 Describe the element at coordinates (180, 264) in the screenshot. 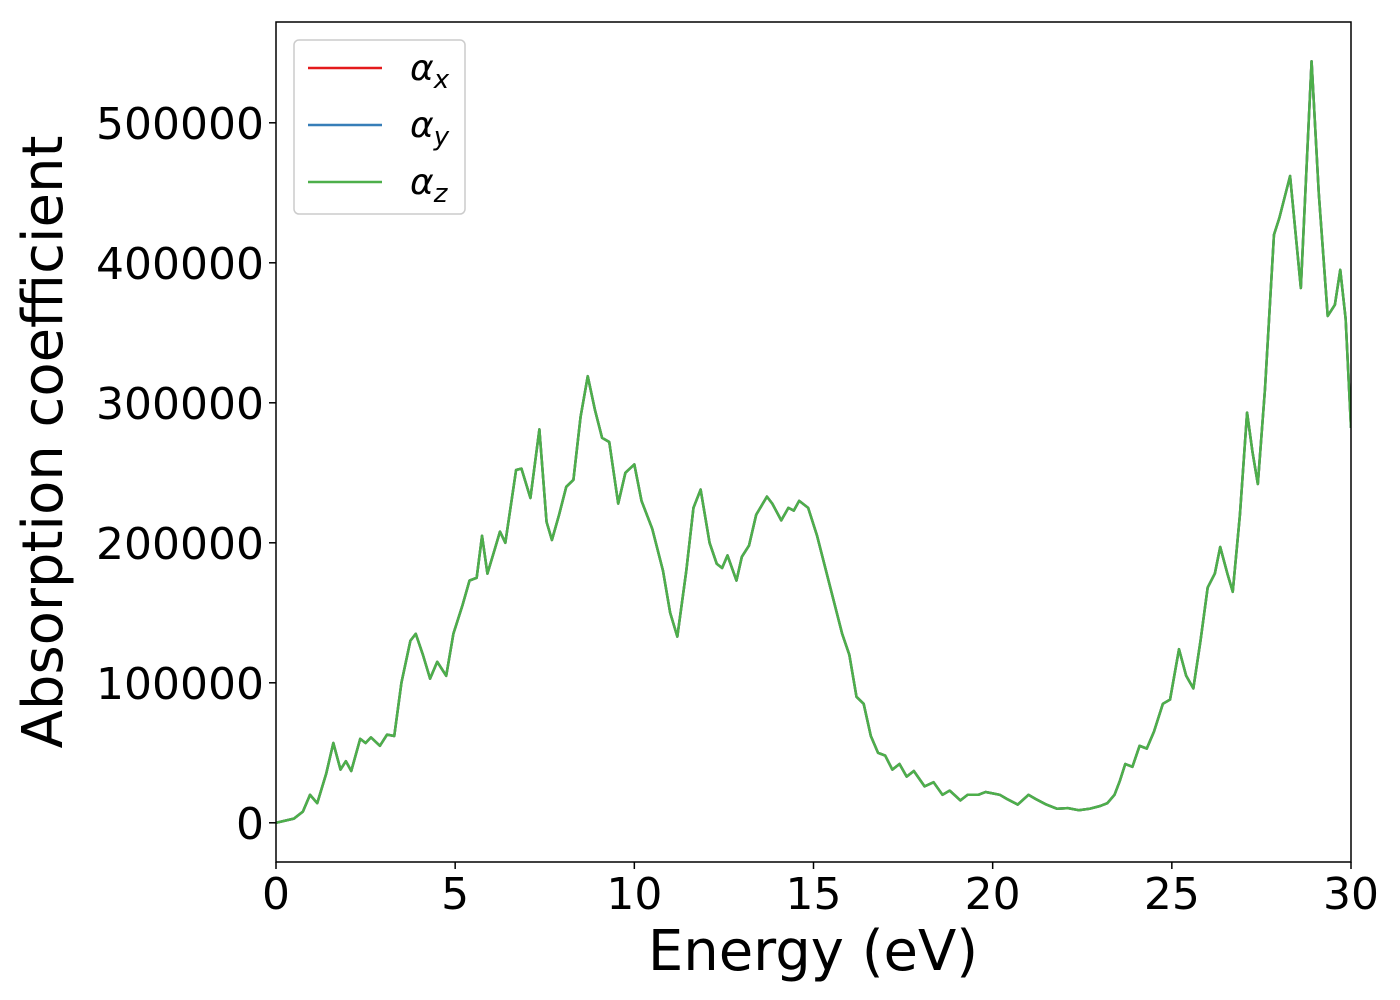

I see `y-tick-label: 400000` at that location.